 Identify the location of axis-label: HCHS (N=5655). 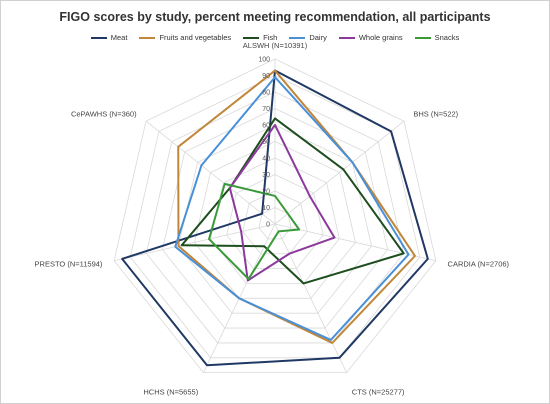
(170, 391).